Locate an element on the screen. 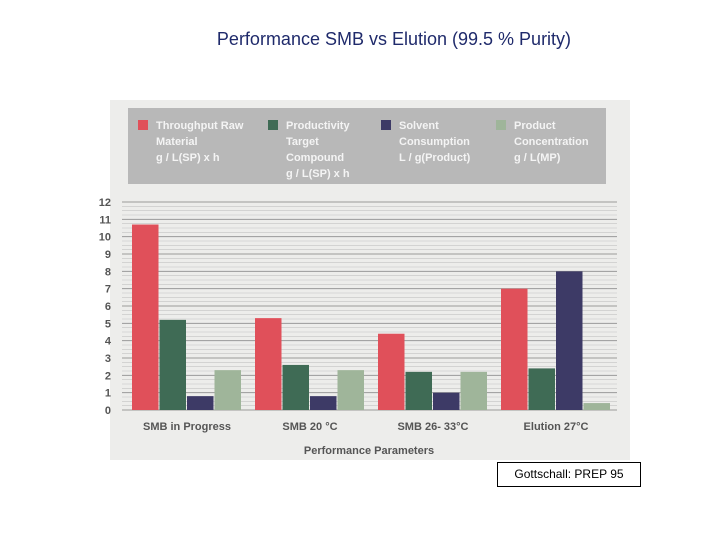 This screenshot has height=540, width=720. y-tick-label: 12 is located at coordinates (105, 203).